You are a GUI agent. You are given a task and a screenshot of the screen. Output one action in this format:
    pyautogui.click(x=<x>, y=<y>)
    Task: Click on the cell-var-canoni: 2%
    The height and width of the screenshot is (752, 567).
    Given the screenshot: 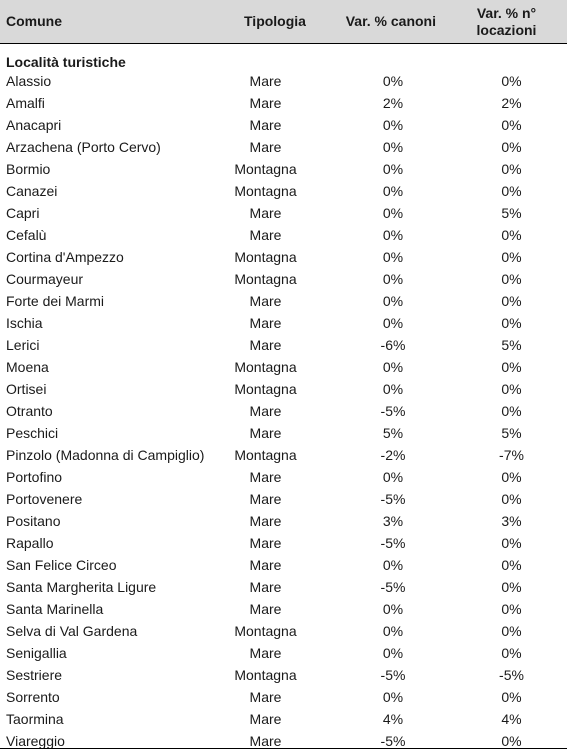 What is the action you would take?
    pyautogui.click(x=392, y=103)
    